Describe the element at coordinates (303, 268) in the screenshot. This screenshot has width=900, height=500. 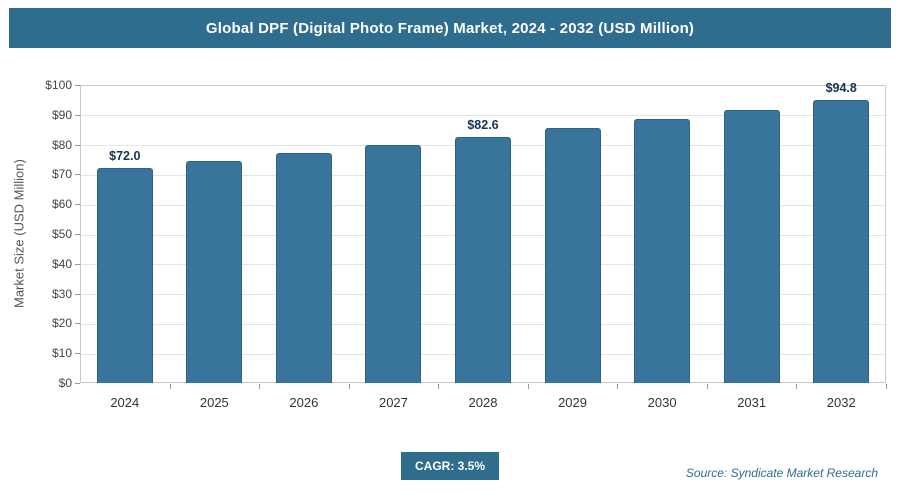
I see `bar-2026` at that location.